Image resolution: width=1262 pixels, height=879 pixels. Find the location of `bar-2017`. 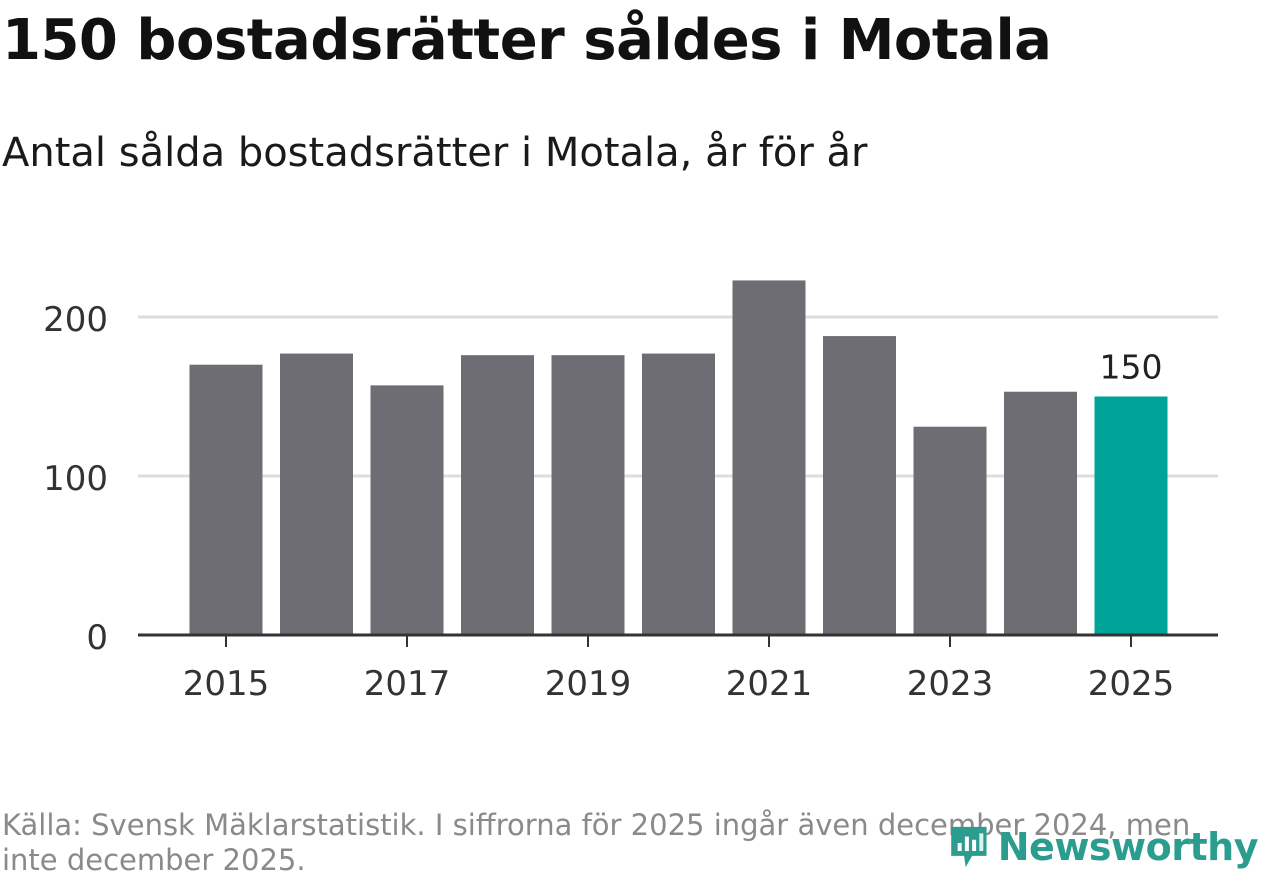

bar-2017 is located at coordinates (407, 510).